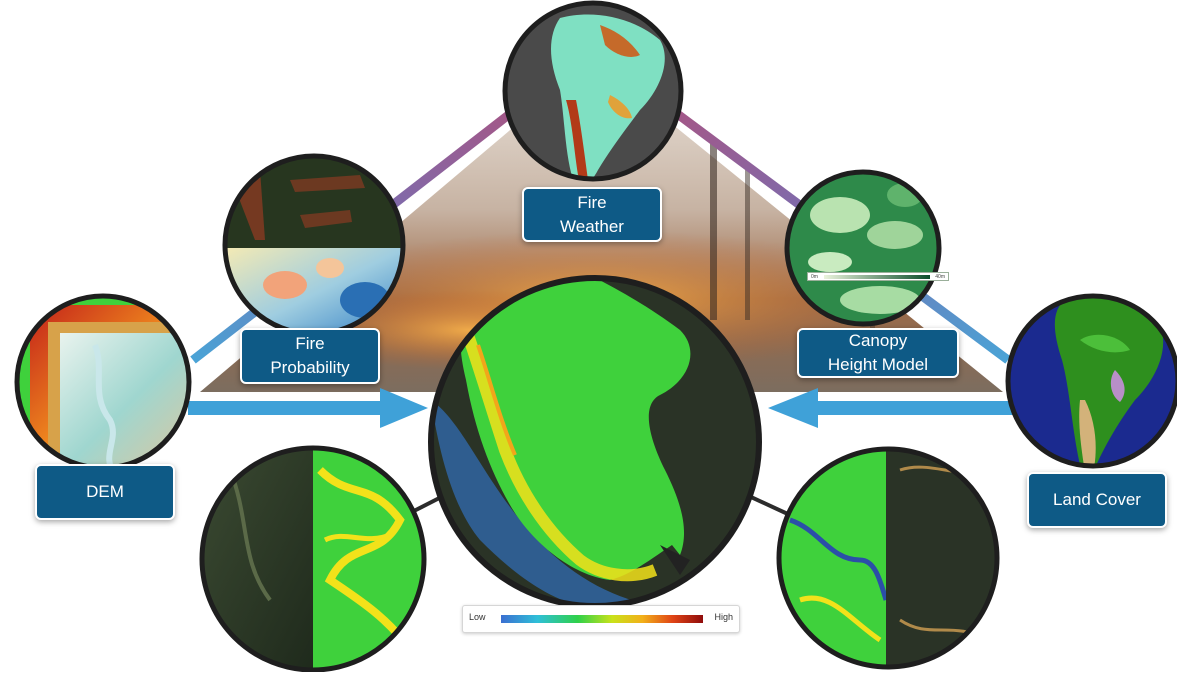 This screenshot has height=677, width=1177. Describe the element at coordinates (940, 277) in the screenshot. I see `canopy-scale-high: 40m` at that location.